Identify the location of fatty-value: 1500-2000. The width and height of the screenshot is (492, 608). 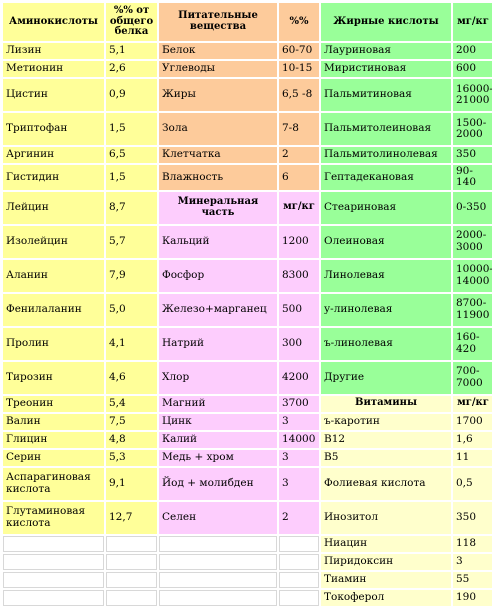
(472, 129).